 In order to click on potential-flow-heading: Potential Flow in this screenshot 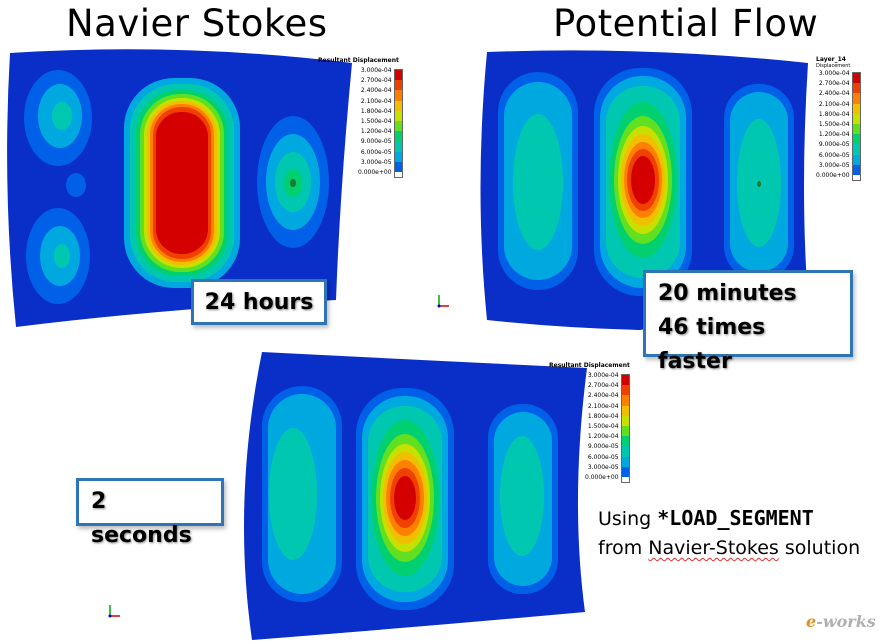, I will do `click(686, 23)`.